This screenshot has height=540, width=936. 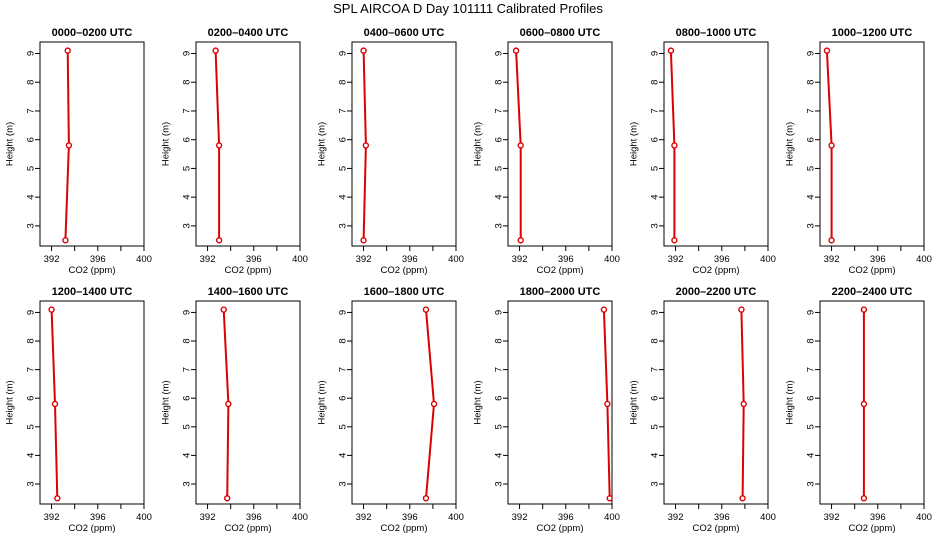 What do you see at coordinates (872, 33) in the screenshot?
I see `panel-title: 1000–1200 UTC` at bounding box center [872, 33].